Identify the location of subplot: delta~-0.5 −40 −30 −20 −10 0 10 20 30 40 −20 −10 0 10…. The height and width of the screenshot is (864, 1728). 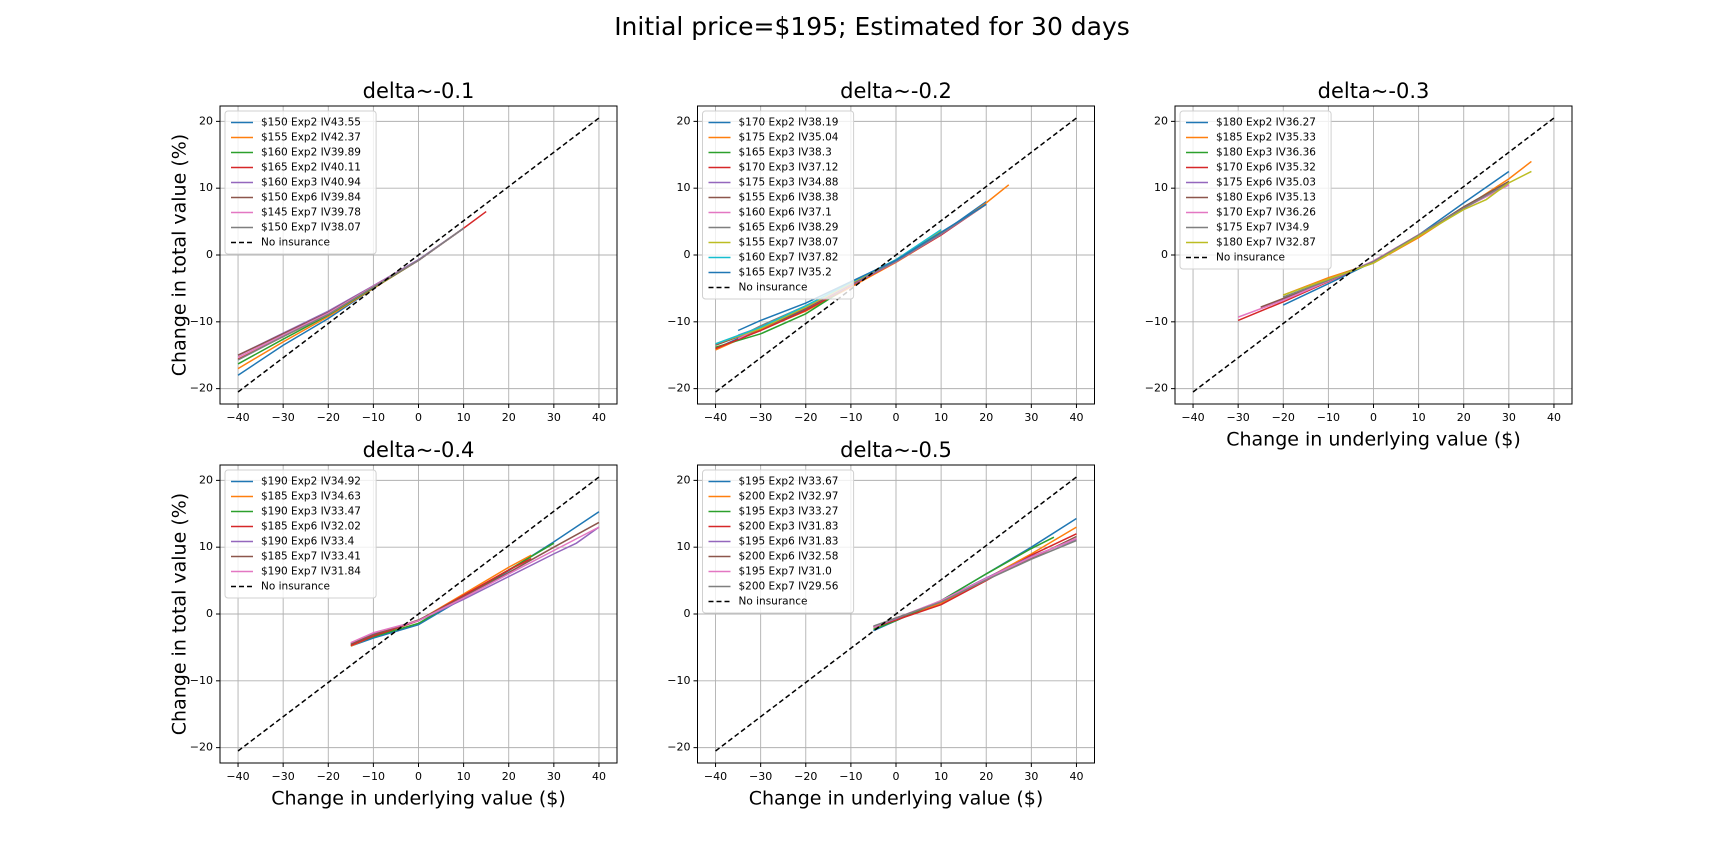
(881, 624).